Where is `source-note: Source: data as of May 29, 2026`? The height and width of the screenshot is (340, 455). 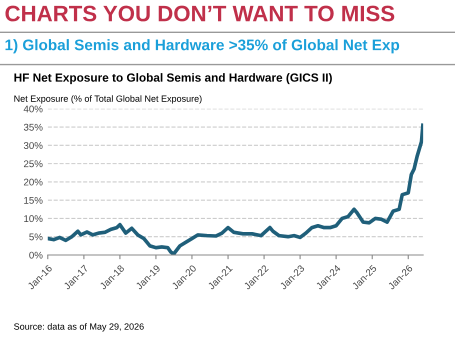
source-note: Source: data as of May 29, 2026 is located at coordinates (79, 327).